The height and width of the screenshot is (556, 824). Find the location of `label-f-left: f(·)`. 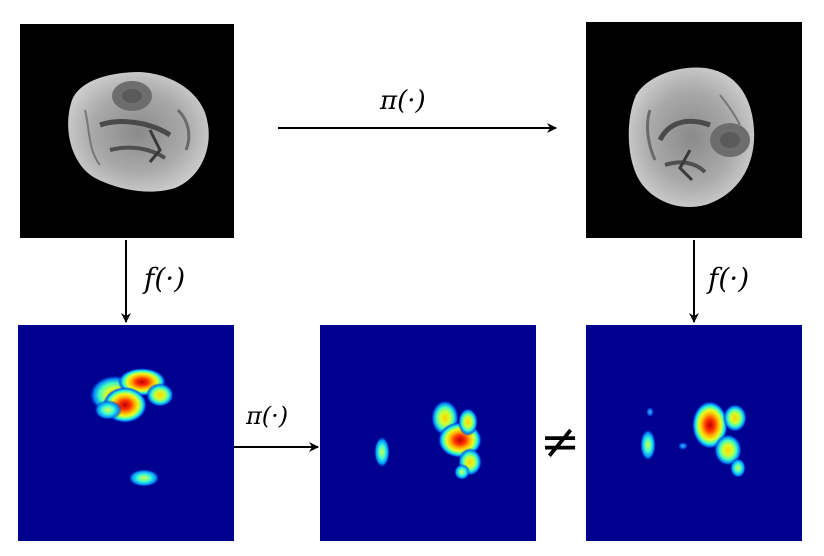

label-f-left: f(·) is located at coordinates (165, 278).